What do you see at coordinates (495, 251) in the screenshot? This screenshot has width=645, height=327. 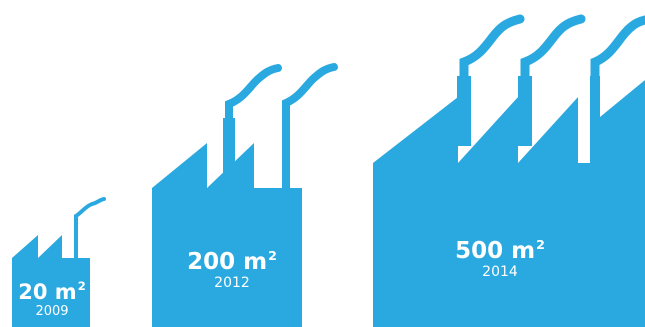 I see `area-value: 500 m` at bounding box center [495, 251].